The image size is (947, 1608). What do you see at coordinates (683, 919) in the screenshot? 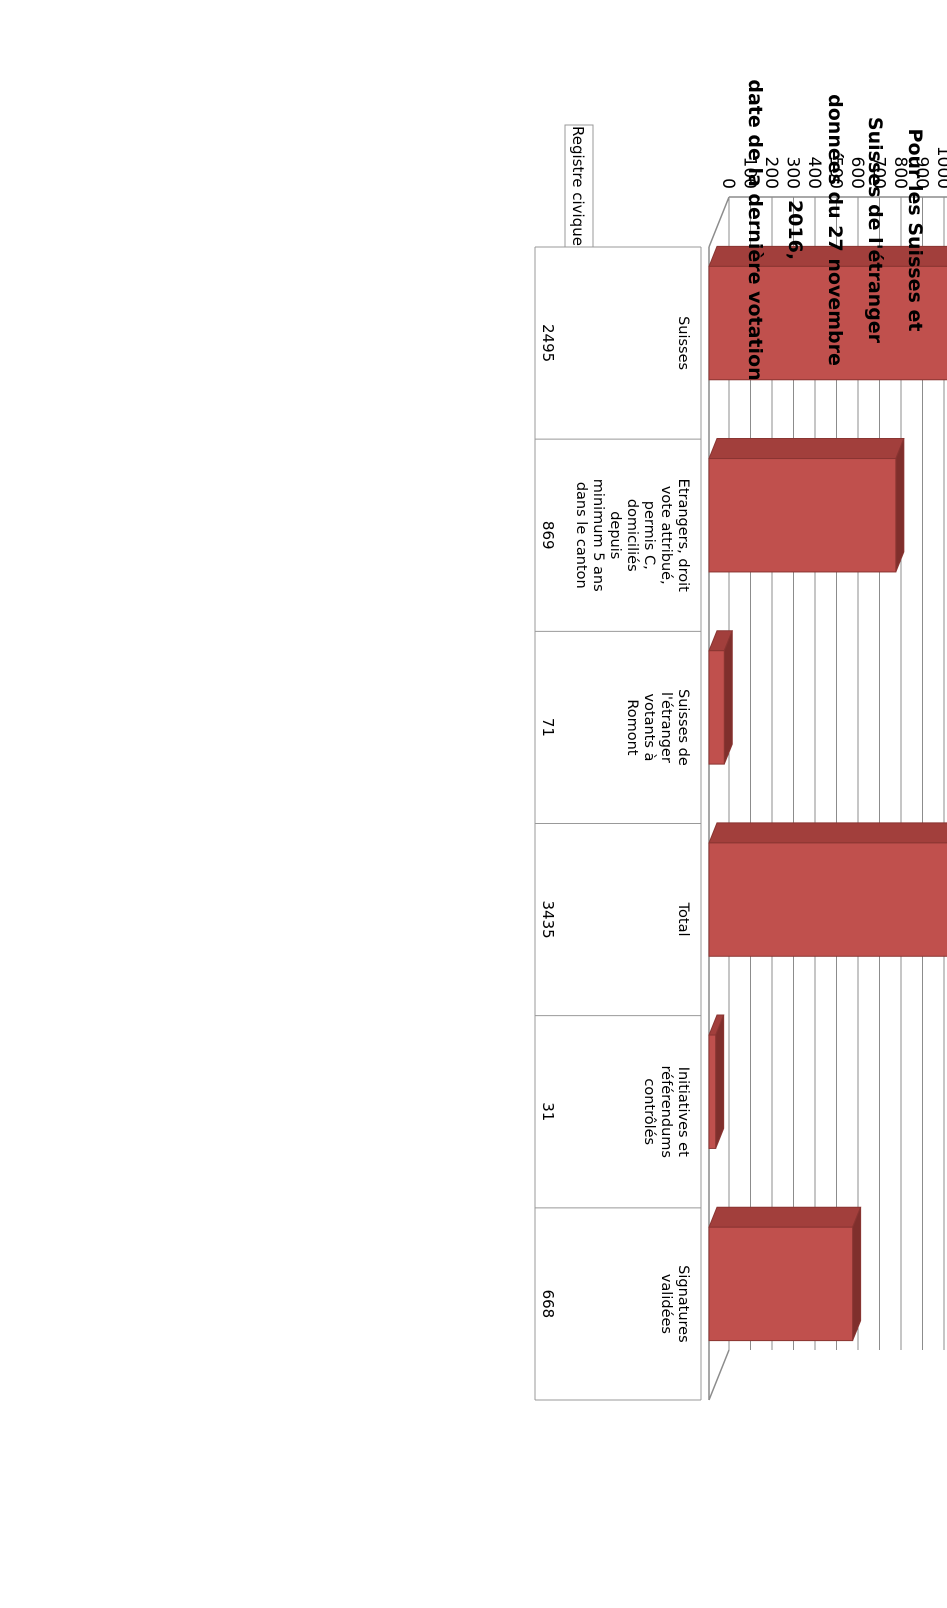
I see `category-label: Total` at bounding box center [683, 919].